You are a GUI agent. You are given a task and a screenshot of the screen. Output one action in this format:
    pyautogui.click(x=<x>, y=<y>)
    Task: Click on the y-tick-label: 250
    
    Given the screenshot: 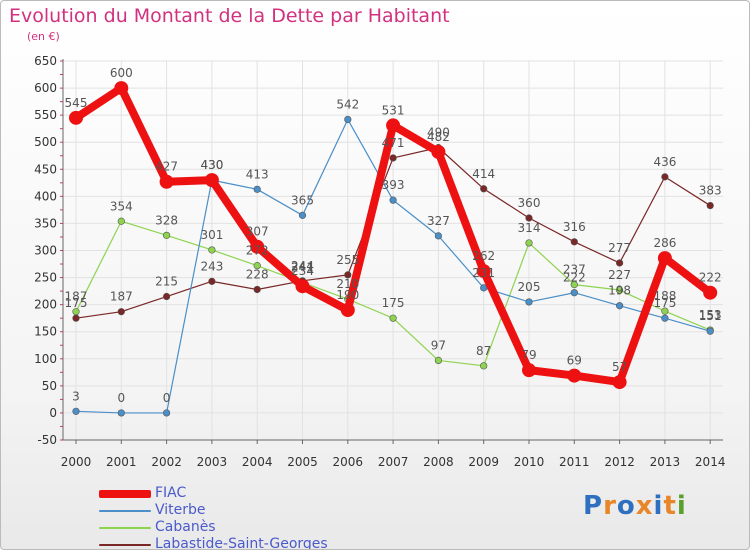 What is the action you would take?
    pyautogui.click(x=45, y=278)
    